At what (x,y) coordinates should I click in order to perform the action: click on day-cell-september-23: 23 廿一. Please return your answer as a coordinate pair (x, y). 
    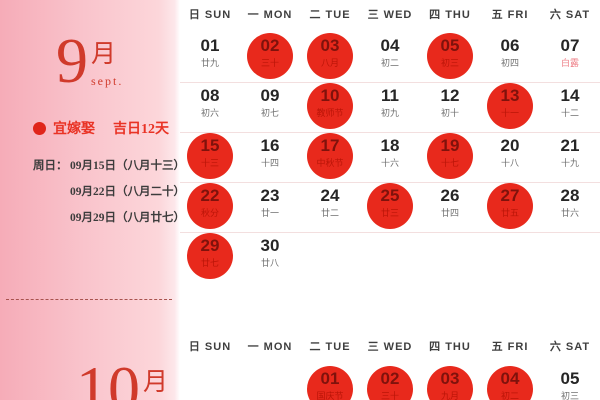
    Looking at the image, I should click on (270, 208).